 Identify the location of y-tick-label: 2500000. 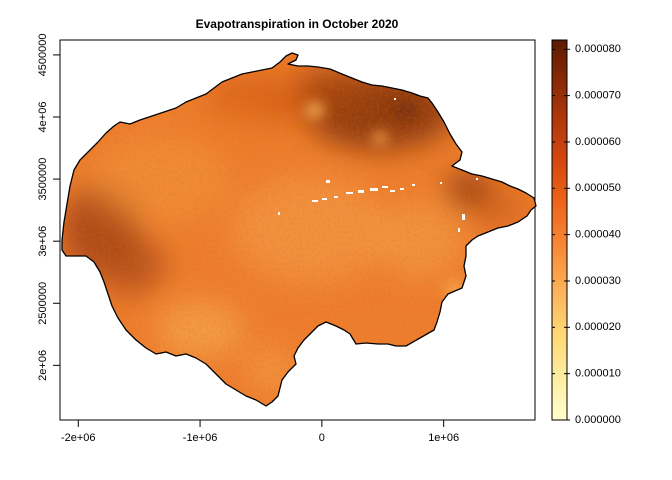
(43, 303).